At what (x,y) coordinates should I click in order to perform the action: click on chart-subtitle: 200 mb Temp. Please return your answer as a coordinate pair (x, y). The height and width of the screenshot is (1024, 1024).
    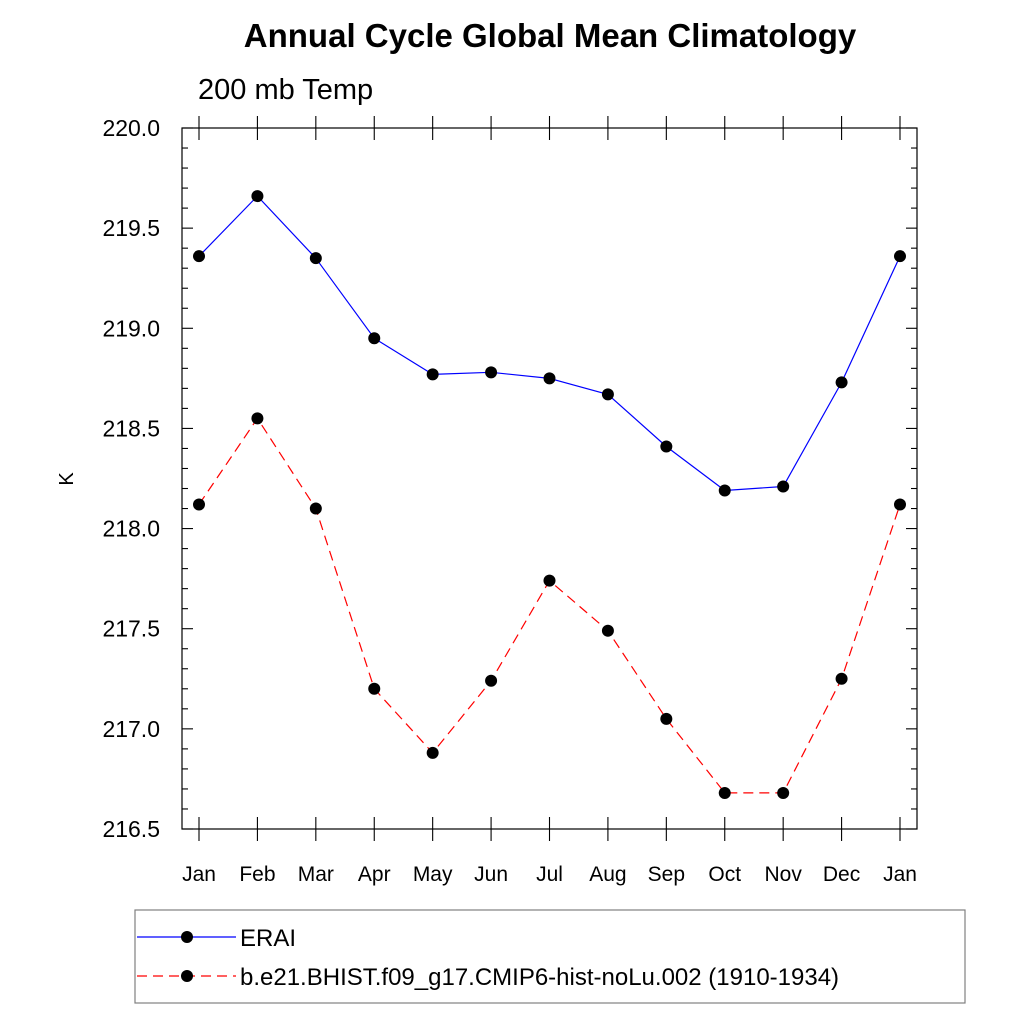
    Looking at the image, I should click on (285, 90).